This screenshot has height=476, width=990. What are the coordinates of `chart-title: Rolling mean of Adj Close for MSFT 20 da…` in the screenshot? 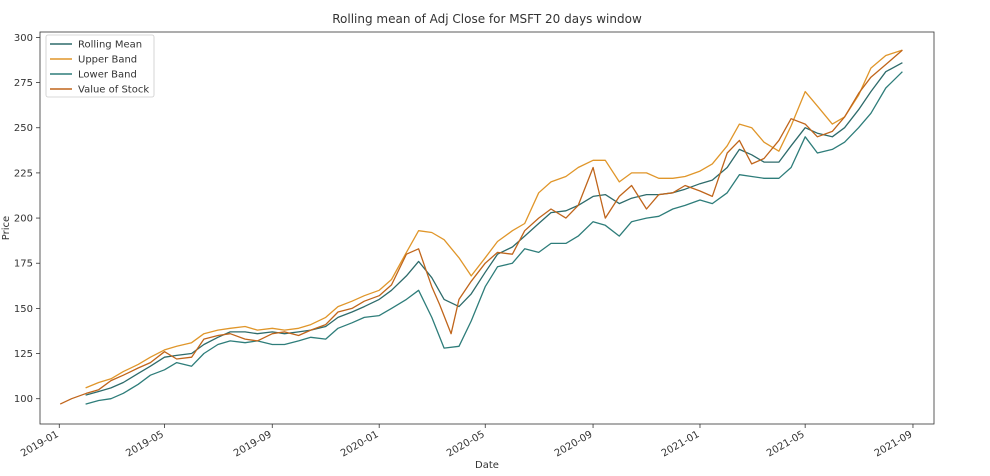 It's located at (487, 19).